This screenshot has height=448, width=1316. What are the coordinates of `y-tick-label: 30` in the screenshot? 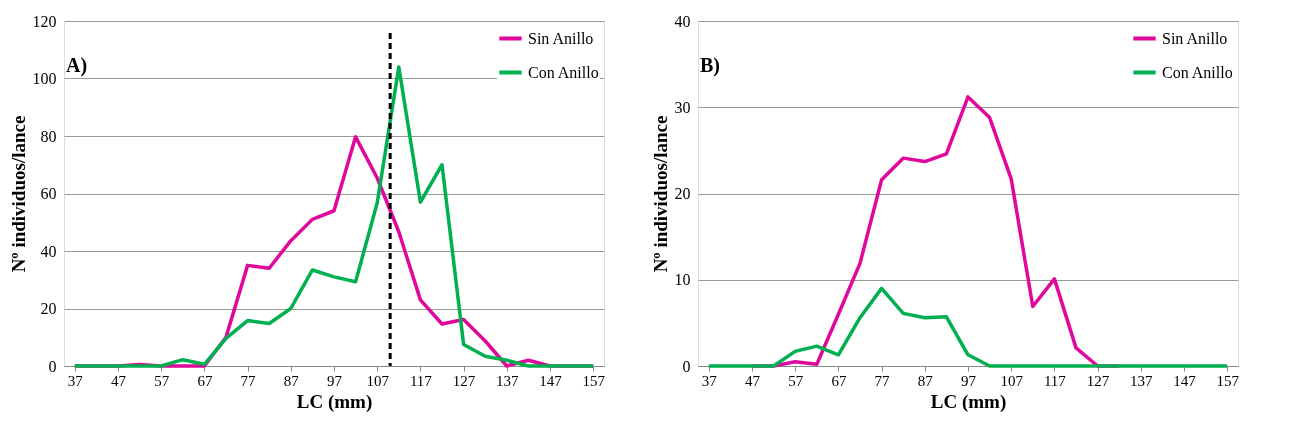 It's located at (682, 107).